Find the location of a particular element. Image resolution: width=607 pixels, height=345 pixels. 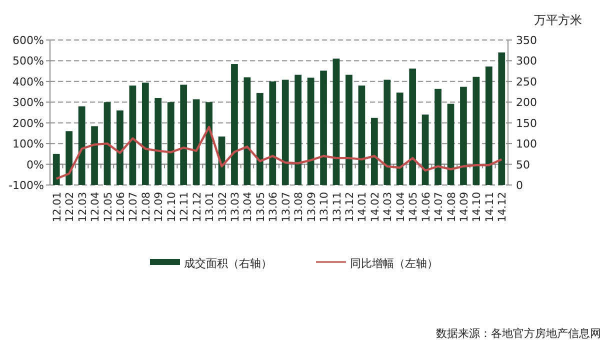

x-tick-label: 12.04 is located at coordinates (96, 207).